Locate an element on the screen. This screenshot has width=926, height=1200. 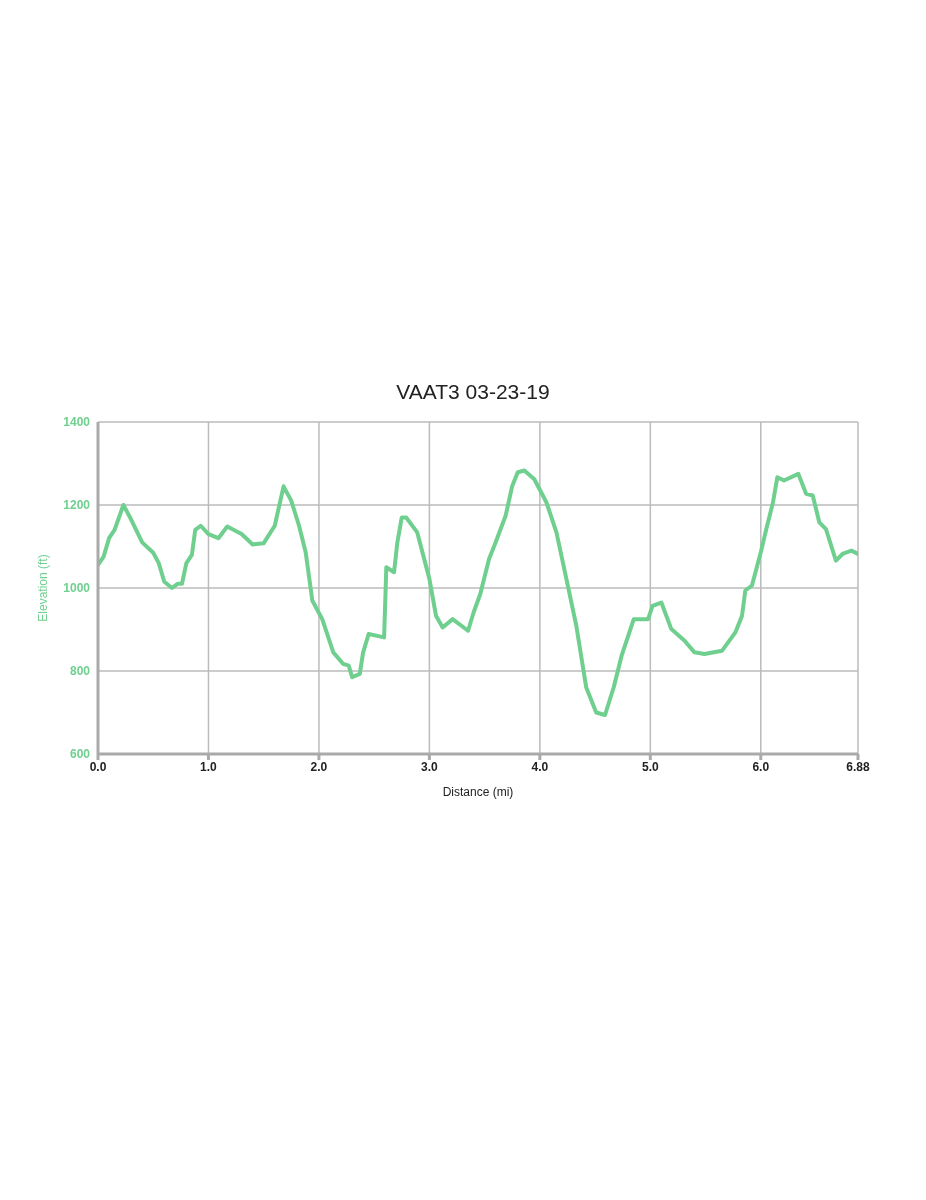
chart-title: VAAT3 03-23-19 is located at coordinates (473, 392).